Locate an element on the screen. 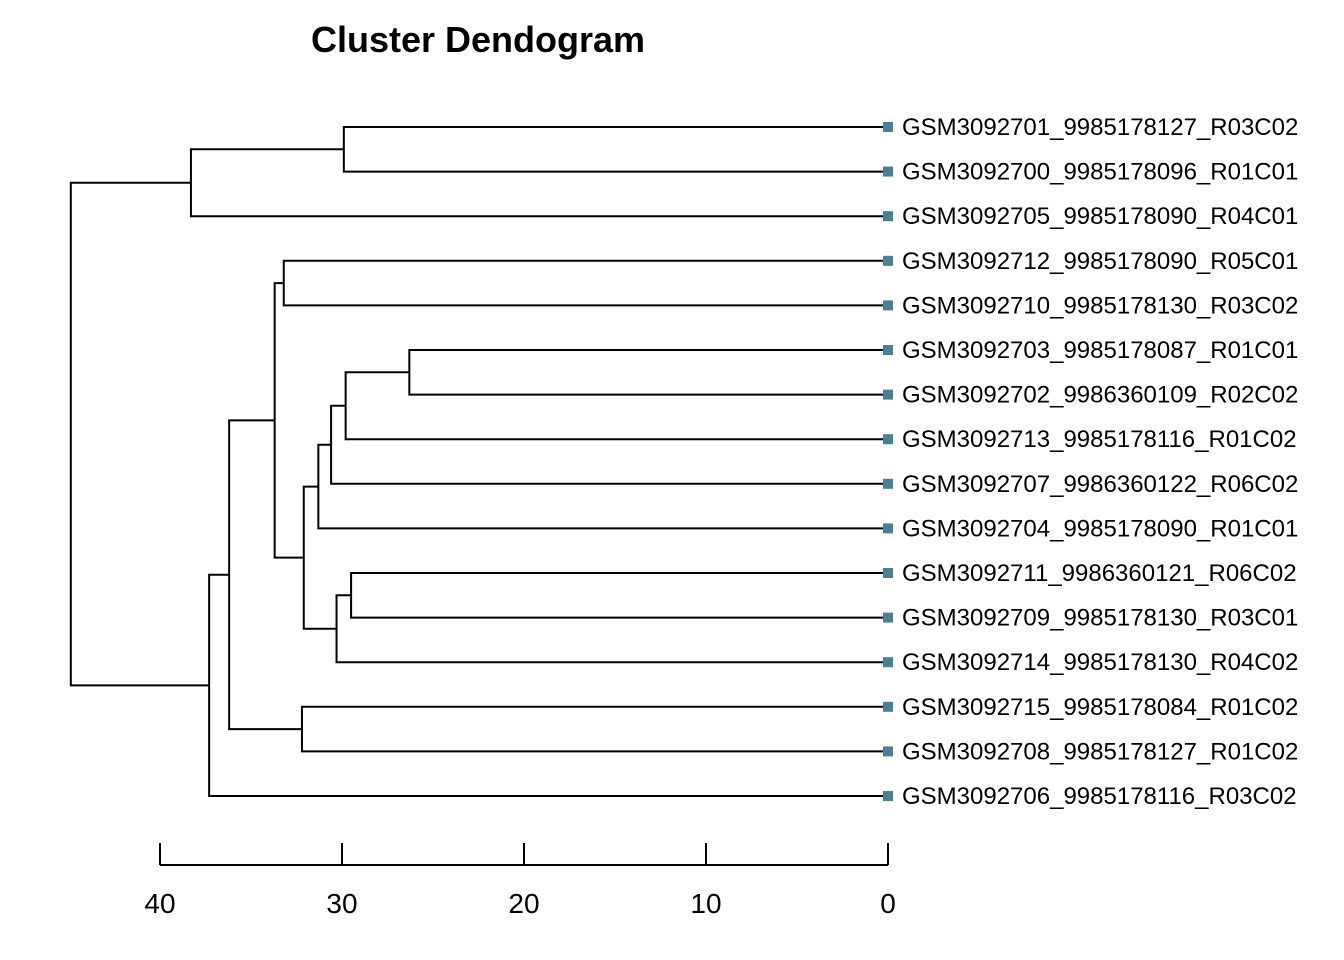  leaf-label: GSM3092705_9985178090_R04C01 is located at coordinates (1100, 216).